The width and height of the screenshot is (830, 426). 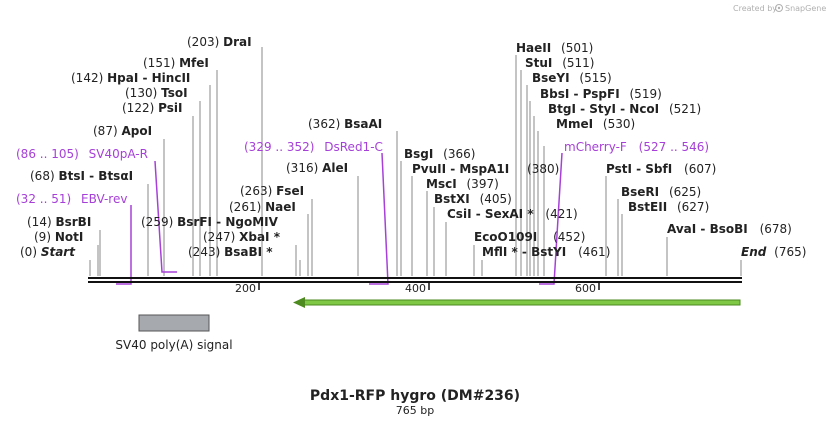 What do you see at coordinates (219, 42) in the screenshot?
I see `enzyme-drai: (203) DraI` at bounding box center [219, 42].